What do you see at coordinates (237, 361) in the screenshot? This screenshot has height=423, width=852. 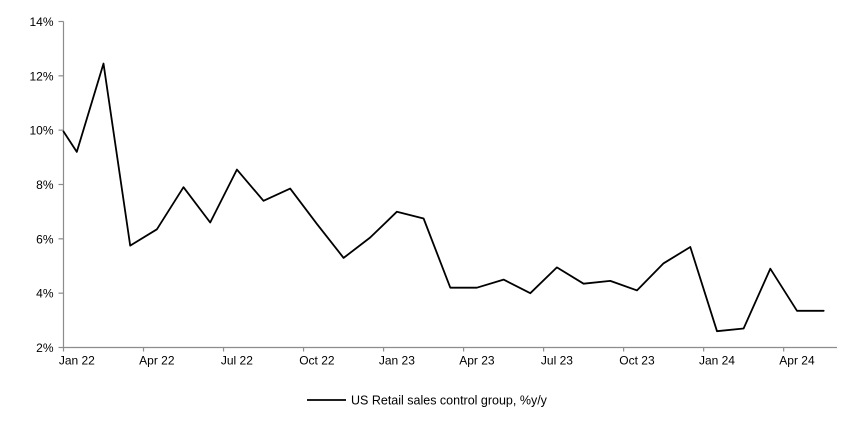 I see `x-tick-label: Jul 22` at bounding box center [237, 361].